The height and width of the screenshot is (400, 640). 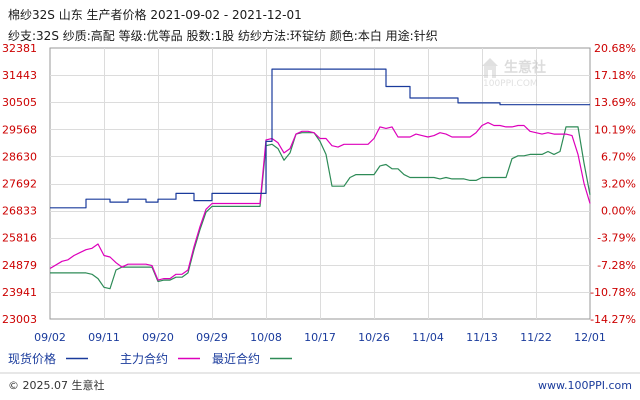 What do you see at coordinates (19, 75) in the screenshot?
I see `y-tick-label: 31443` at bounding box center [19, 75].